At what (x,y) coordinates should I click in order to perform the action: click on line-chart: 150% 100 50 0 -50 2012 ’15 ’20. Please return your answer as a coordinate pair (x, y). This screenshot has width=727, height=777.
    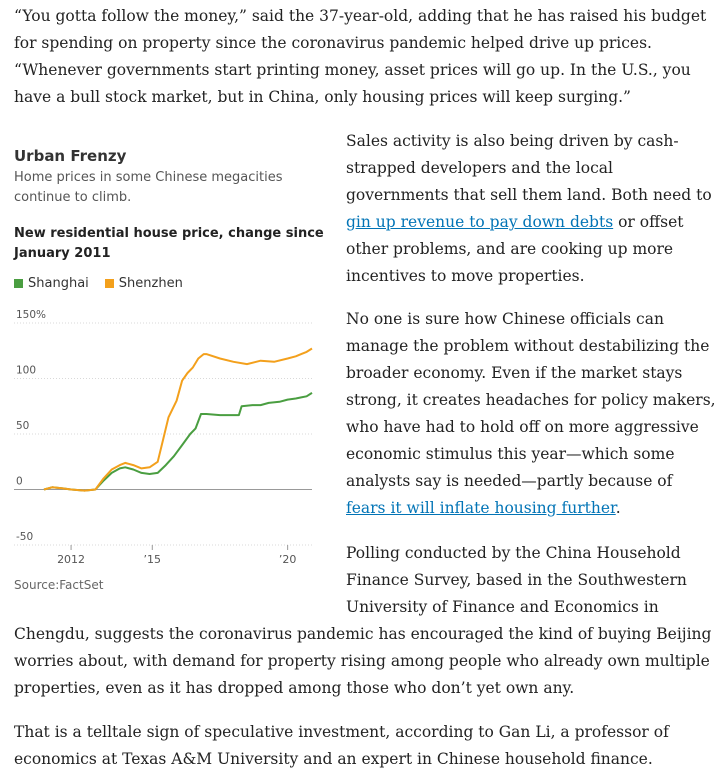
    Looking at the image, I should click on (163, 437).